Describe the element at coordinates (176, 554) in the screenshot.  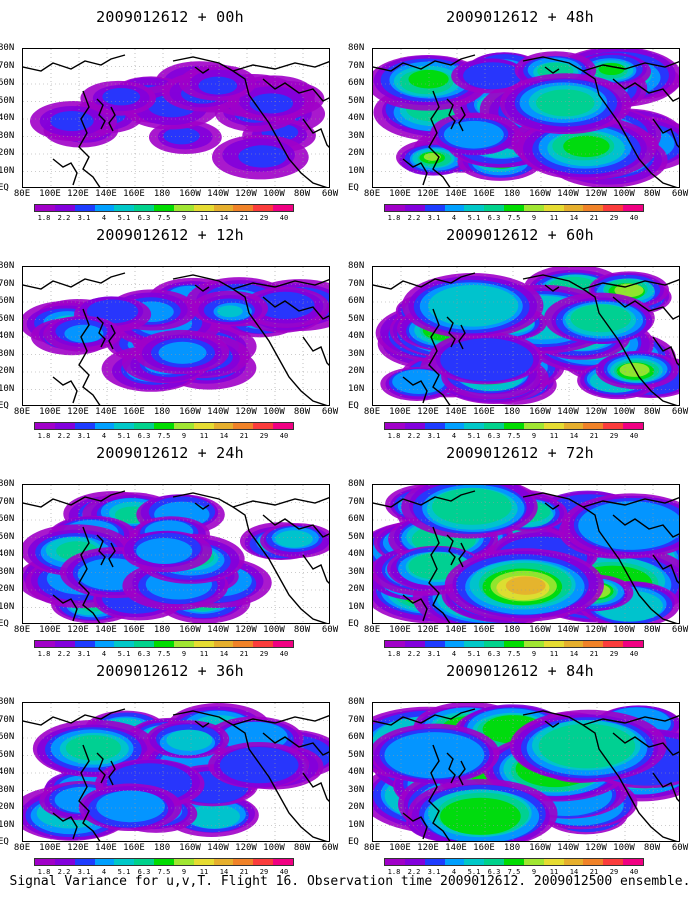
I see `map-plot` at that location.